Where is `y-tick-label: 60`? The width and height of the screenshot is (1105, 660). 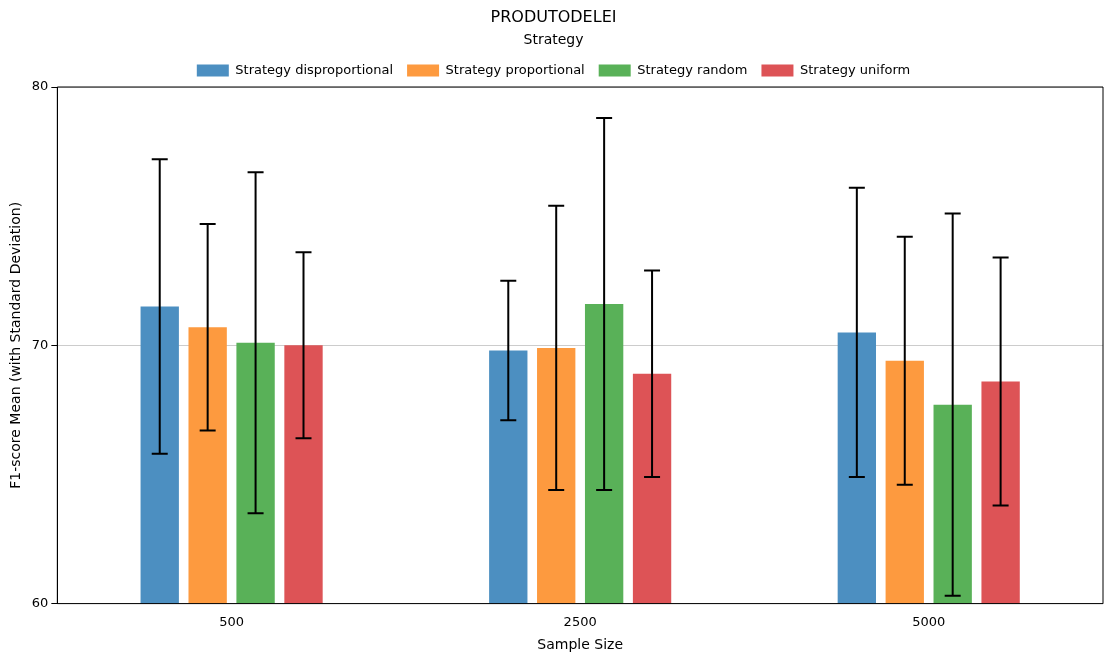 y-tick-label: 60 is located at coordinates (40, 602).